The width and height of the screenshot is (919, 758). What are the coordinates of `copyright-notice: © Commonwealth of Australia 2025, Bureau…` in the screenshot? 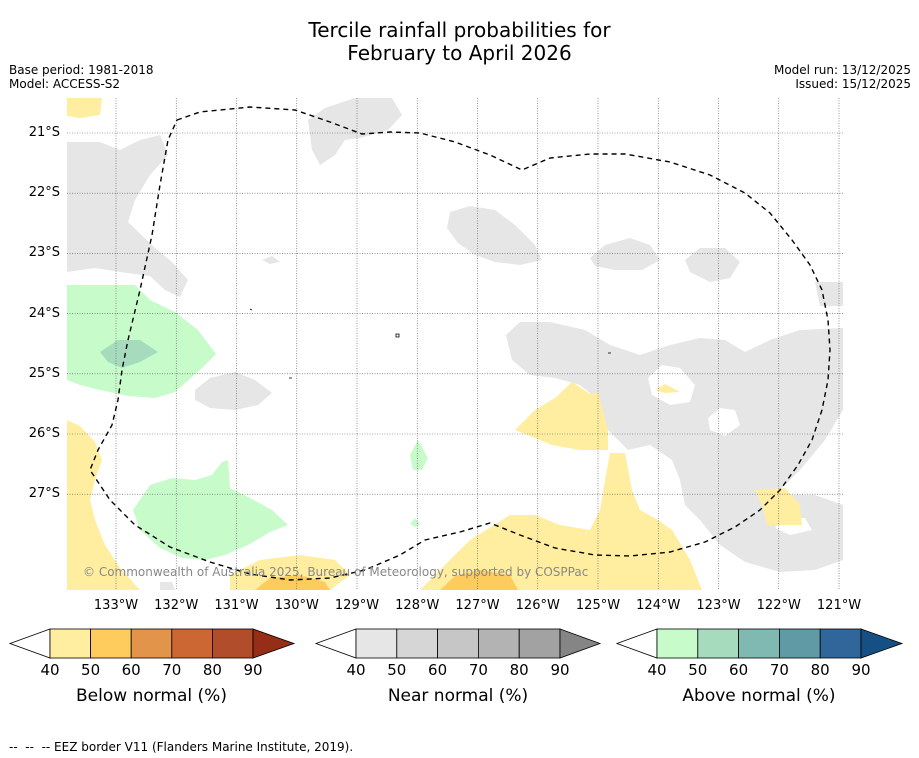 It's located at (336, 572).